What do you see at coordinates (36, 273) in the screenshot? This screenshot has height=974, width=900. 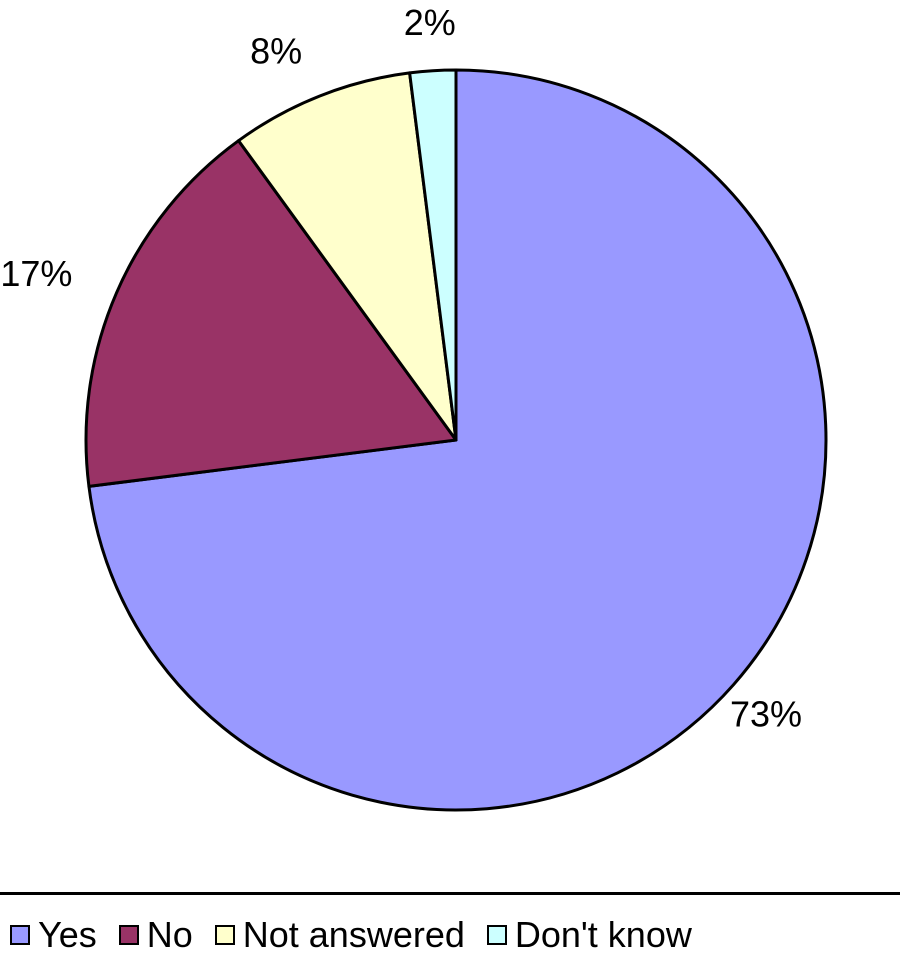 I see `slice-label-no: 17%` at bounding box center [36, 273].